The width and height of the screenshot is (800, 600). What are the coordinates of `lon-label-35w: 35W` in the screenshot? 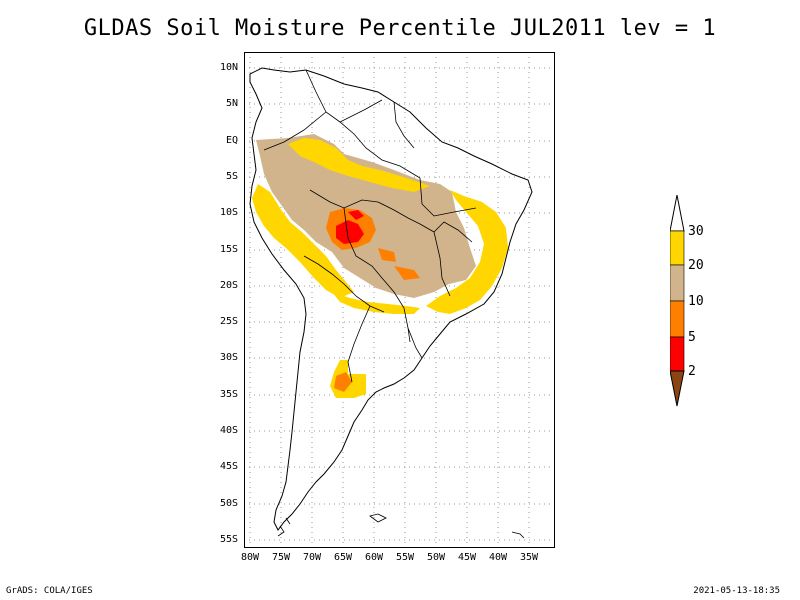 It's located at (529, 557).